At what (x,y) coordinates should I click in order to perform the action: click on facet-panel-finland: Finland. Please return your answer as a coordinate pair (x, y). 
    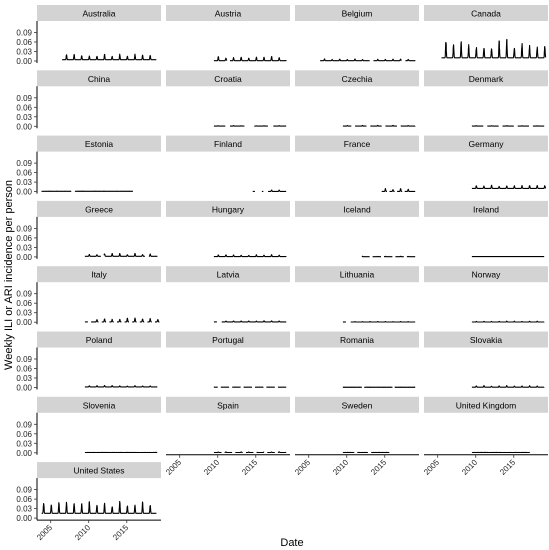
    Looking at the image, I should click on (228, 163).